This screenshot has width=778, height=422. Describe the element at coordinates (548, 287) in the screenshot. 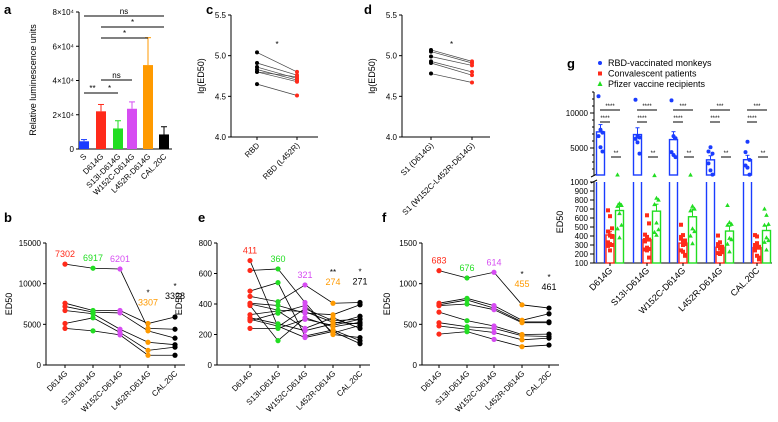

I see `f-mean-label: 461` at that location.